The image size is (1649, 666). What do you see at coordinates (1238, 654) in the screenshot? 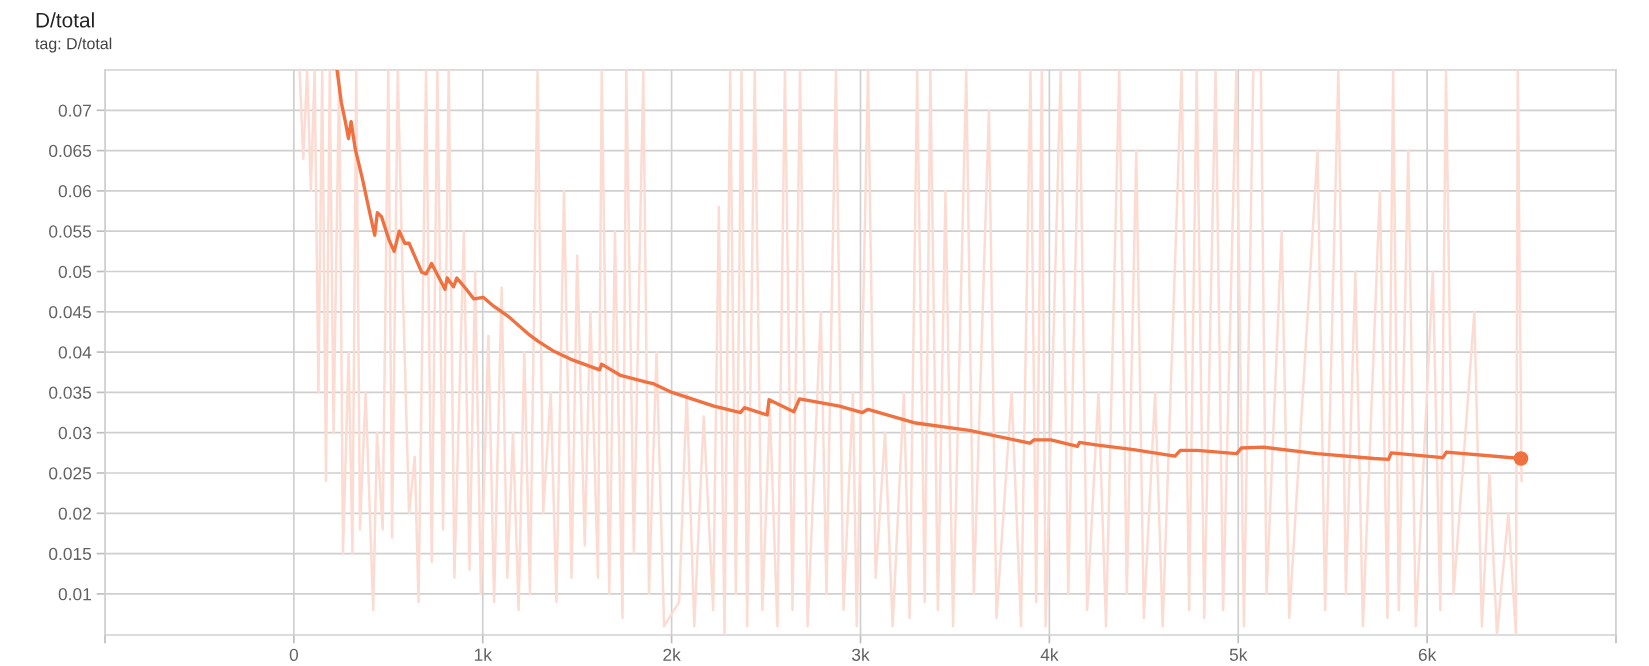
I see `x-tick-label: 5k` at bounding box center [1238, 654].